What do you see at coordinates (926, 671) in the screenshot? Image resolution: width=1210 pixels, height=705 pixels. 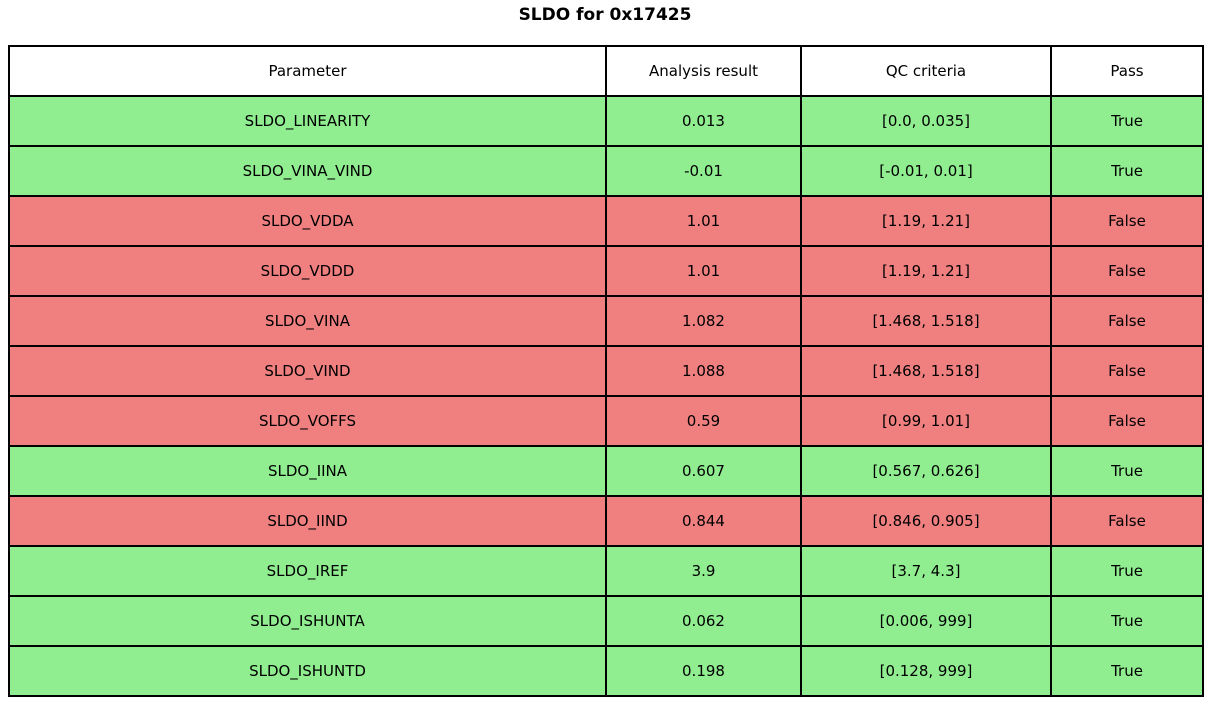 I see `cell-qc-criteria: [0.128, 999]` at bounding box center [926, 671].